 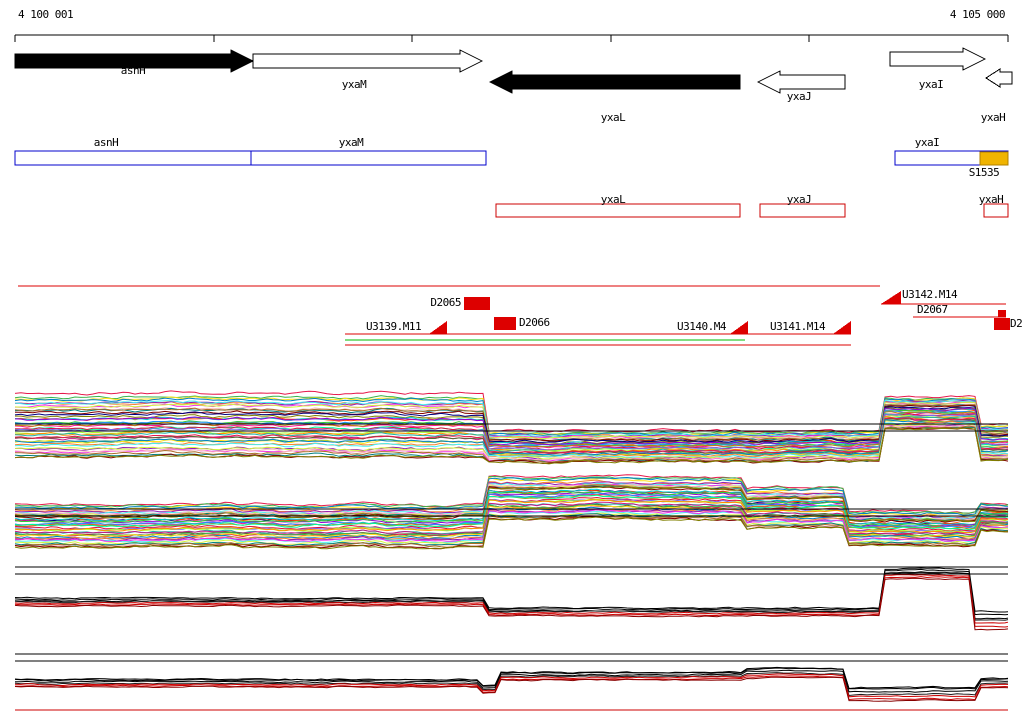 What do you see at coordinates (994, 158) in the screenshot?
I see `s1535-segment` at bounding box center [994, 158].